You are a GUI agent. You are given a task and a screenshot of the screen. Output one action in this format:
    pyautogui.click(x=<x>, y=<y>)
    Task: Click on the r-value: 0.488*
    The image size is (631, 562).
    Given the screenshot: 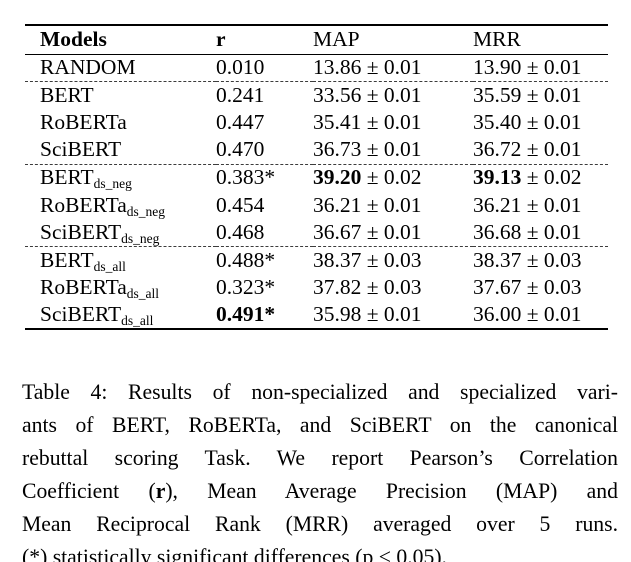 What is the action you would take?
    pyautogui.click(x=246, y=259)
    